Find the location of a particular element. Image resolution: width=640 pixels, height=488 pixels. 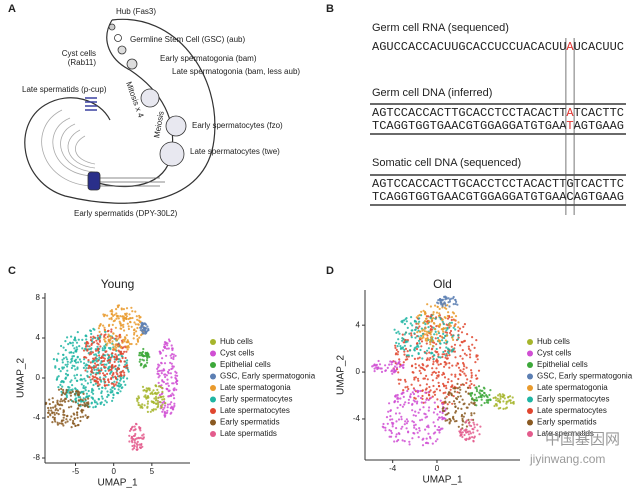

legend-marker is located at coordinates (213, 388).